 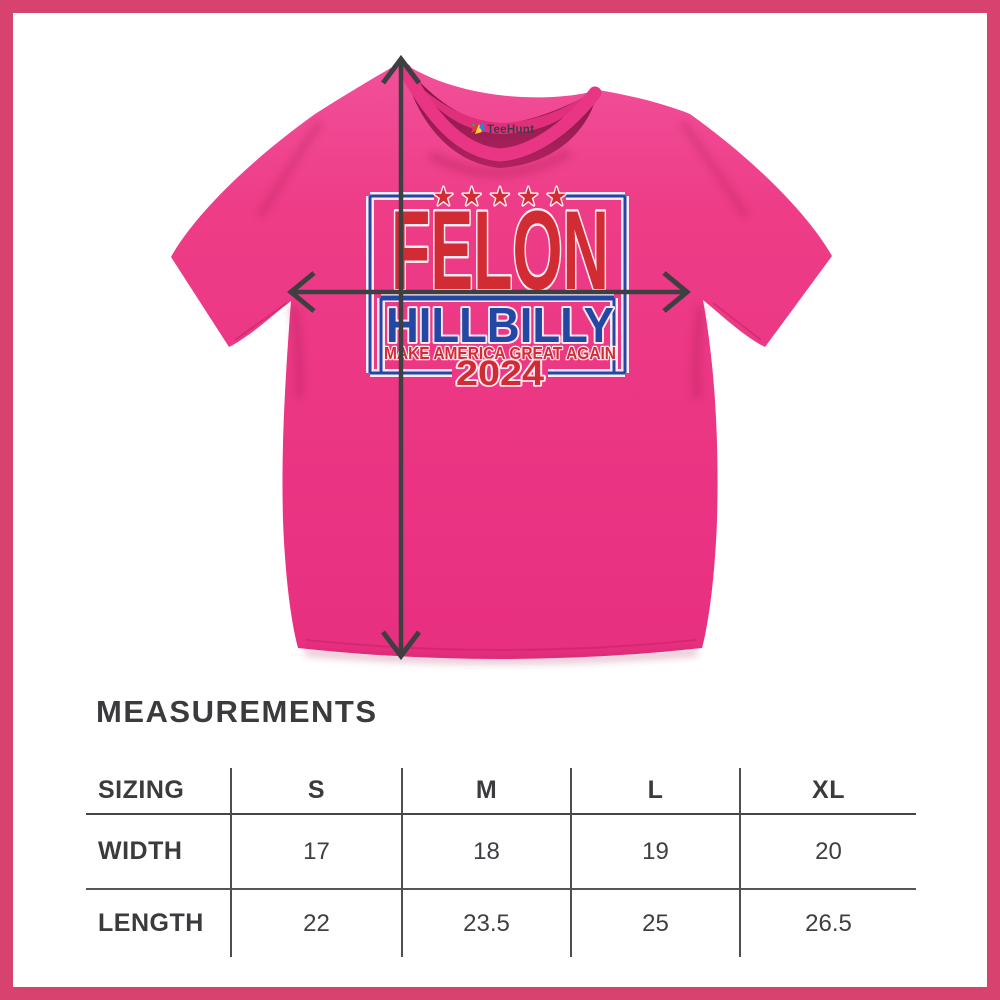 I want to click on design-year: 2024, so click(x=500, y=373).